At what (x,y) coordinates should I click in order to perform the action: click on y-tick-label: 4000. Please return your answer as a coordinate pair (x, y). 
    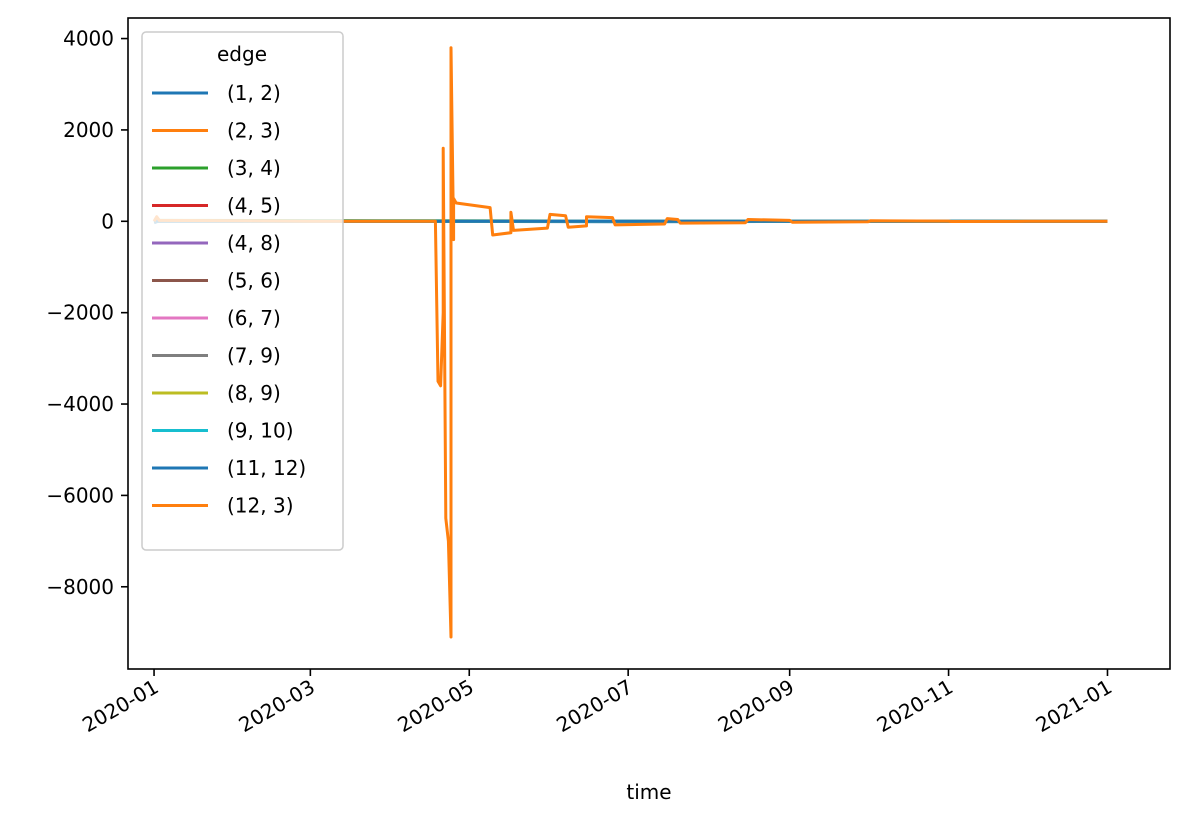
    Looking at the image, I should click on (88, 39).